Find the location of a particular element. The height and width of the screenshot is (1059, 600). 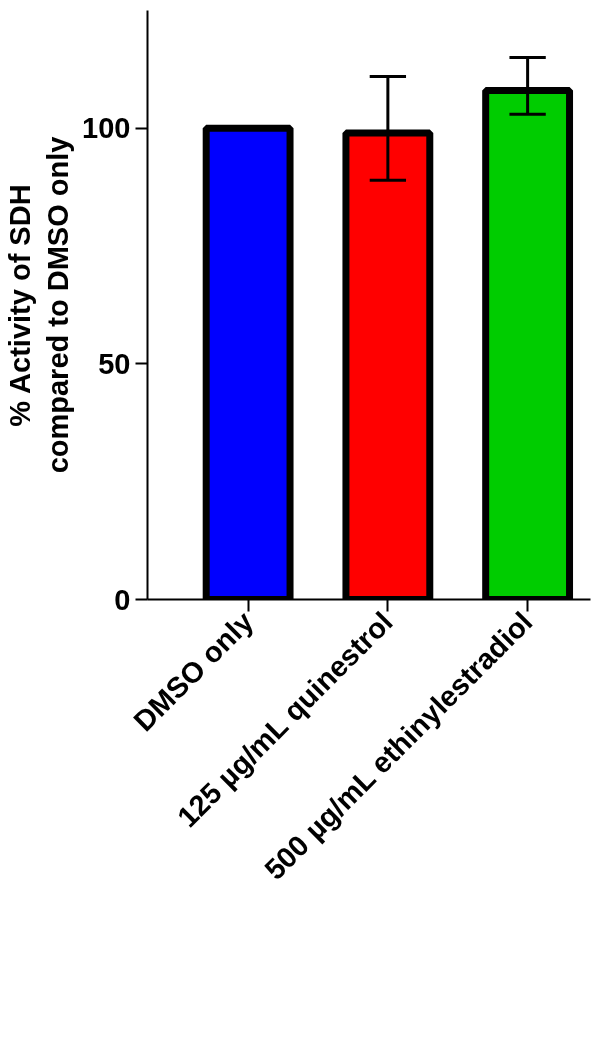

y-tick-label: 100 is located at coordinates (106, 128).